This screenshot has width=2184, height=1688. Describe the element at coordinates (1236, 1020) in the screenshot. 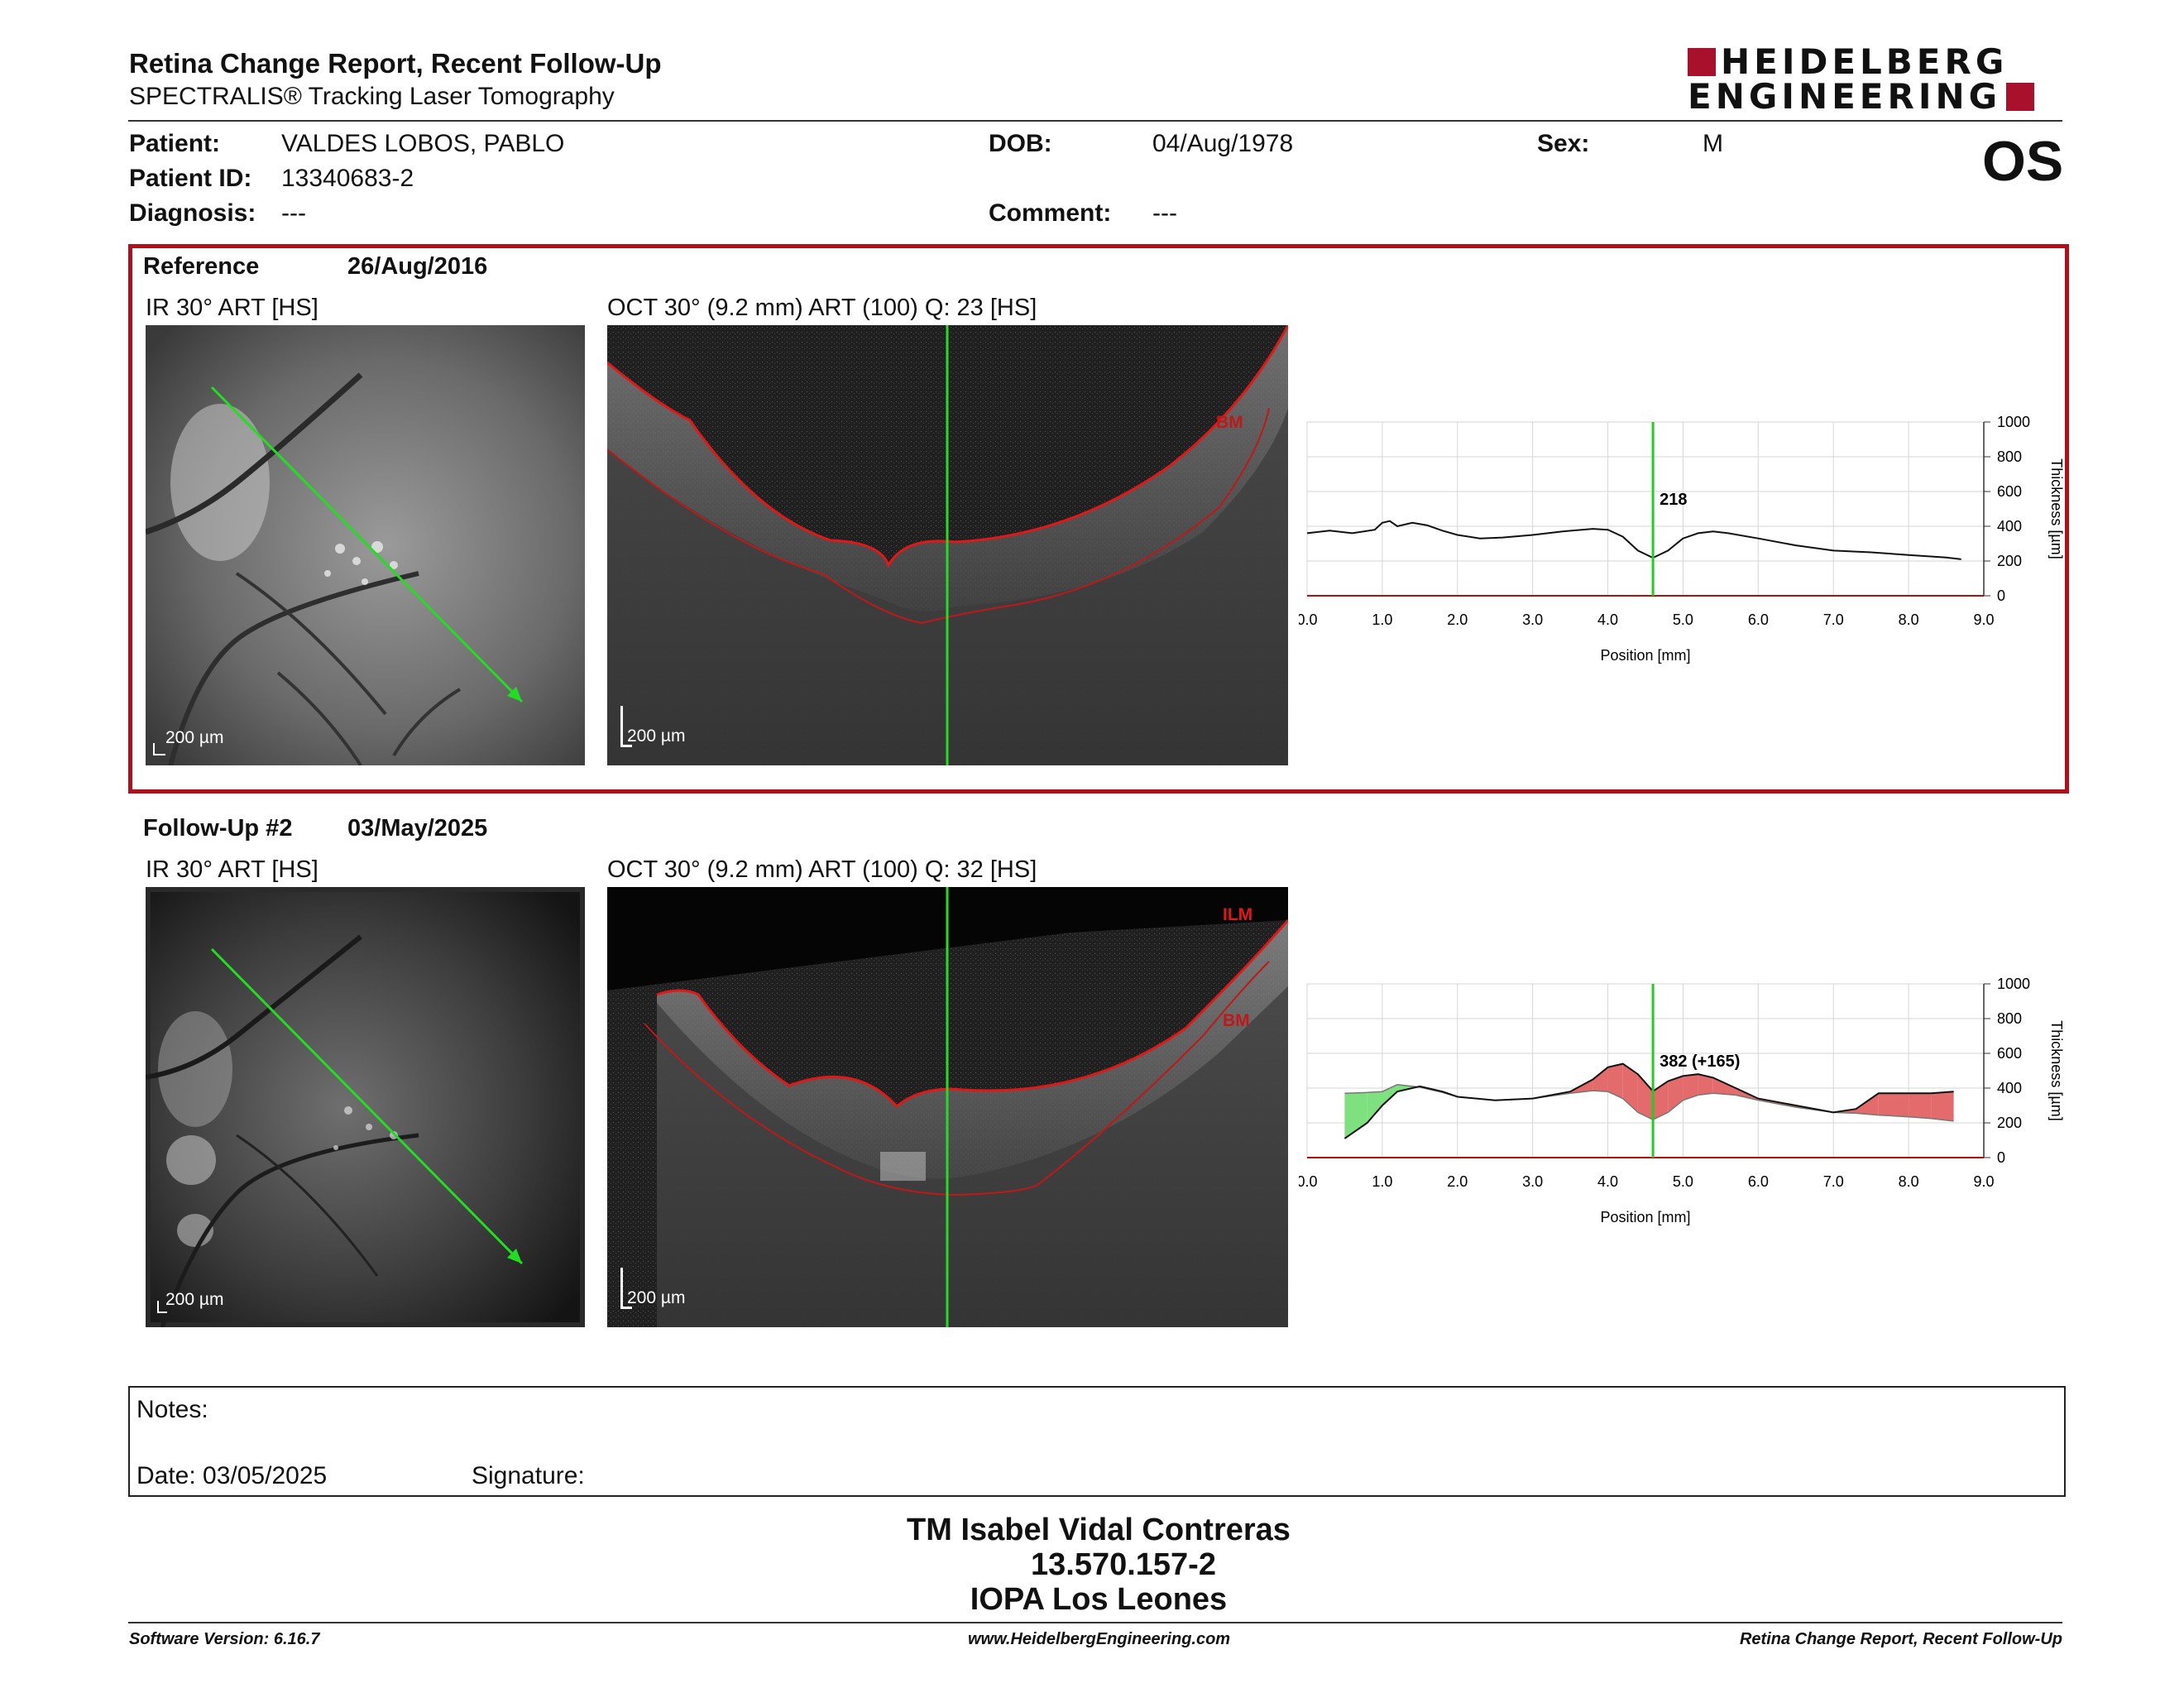

I see `followup-bm-label: BM` at that location.